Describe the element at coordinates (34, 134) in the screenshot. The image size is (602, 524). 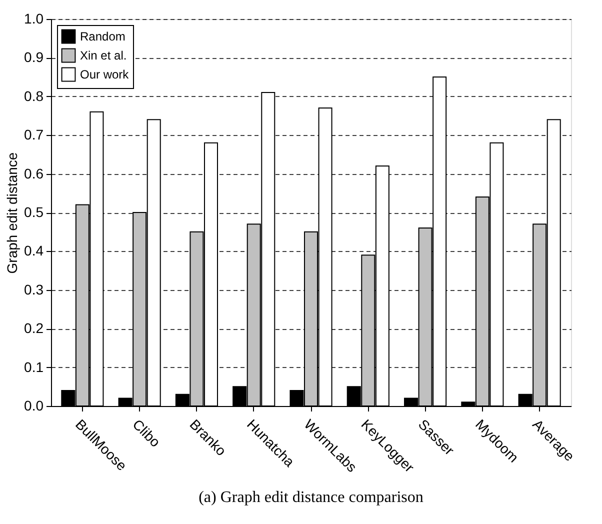
I see `y-tick-label: 0.7` at that location.